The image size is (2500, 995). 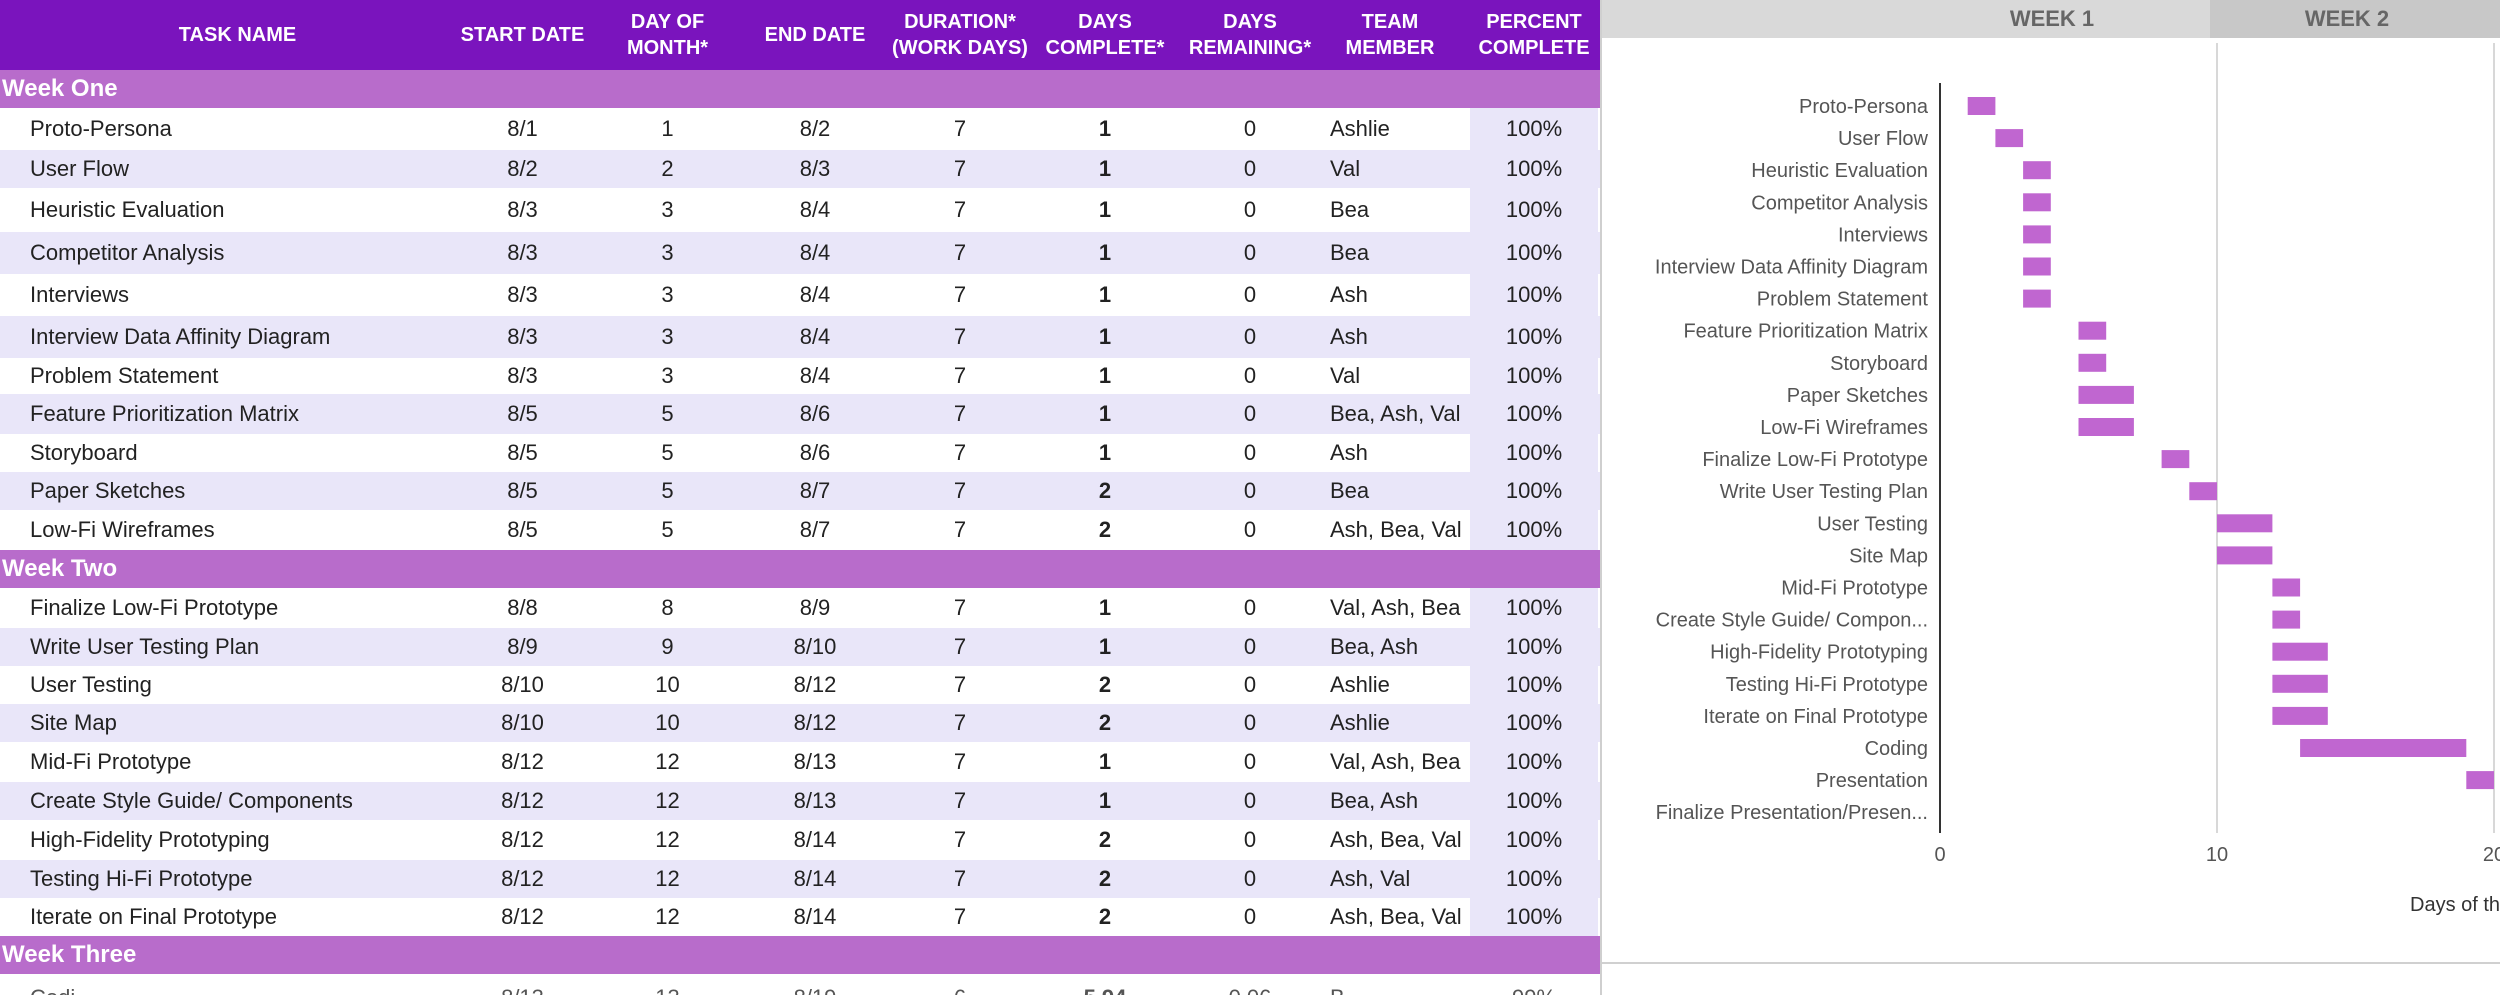 What do you see at coordinates (522, 987) in the screenshot?
I see `cell-start: 8/13` at bounding box center [522, 987].